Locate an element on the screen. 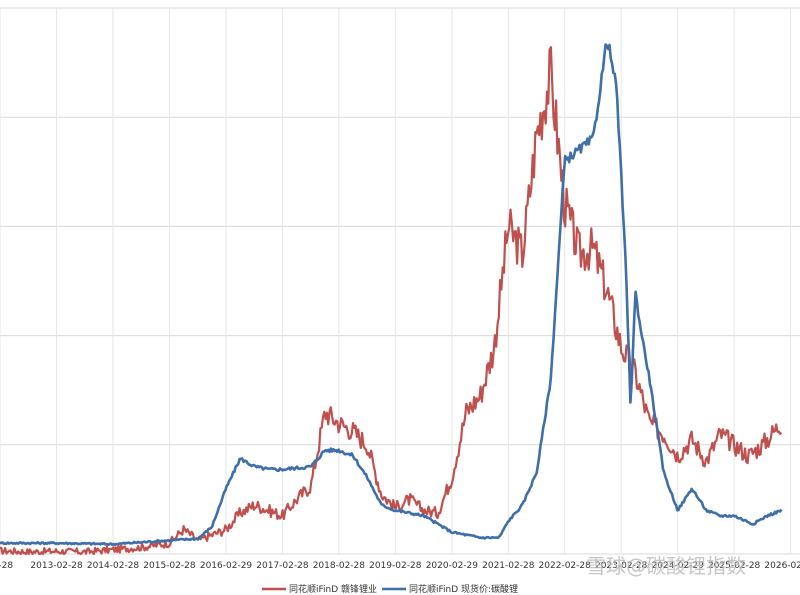  x-tick-label: 2022-02-28 is located at coordinates (565, 566).